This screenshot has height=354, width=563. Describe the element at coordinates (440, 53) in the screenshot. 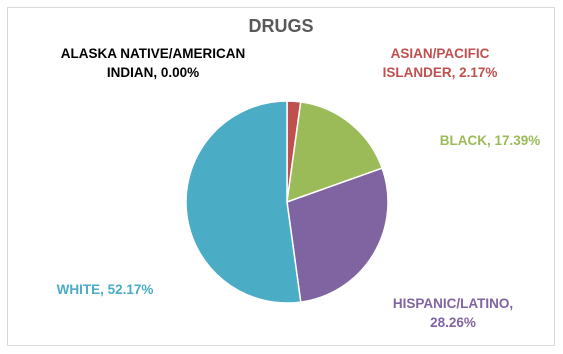

I see `label-asian-pacific-line1: ASIAN/PACIFIC` at that location.